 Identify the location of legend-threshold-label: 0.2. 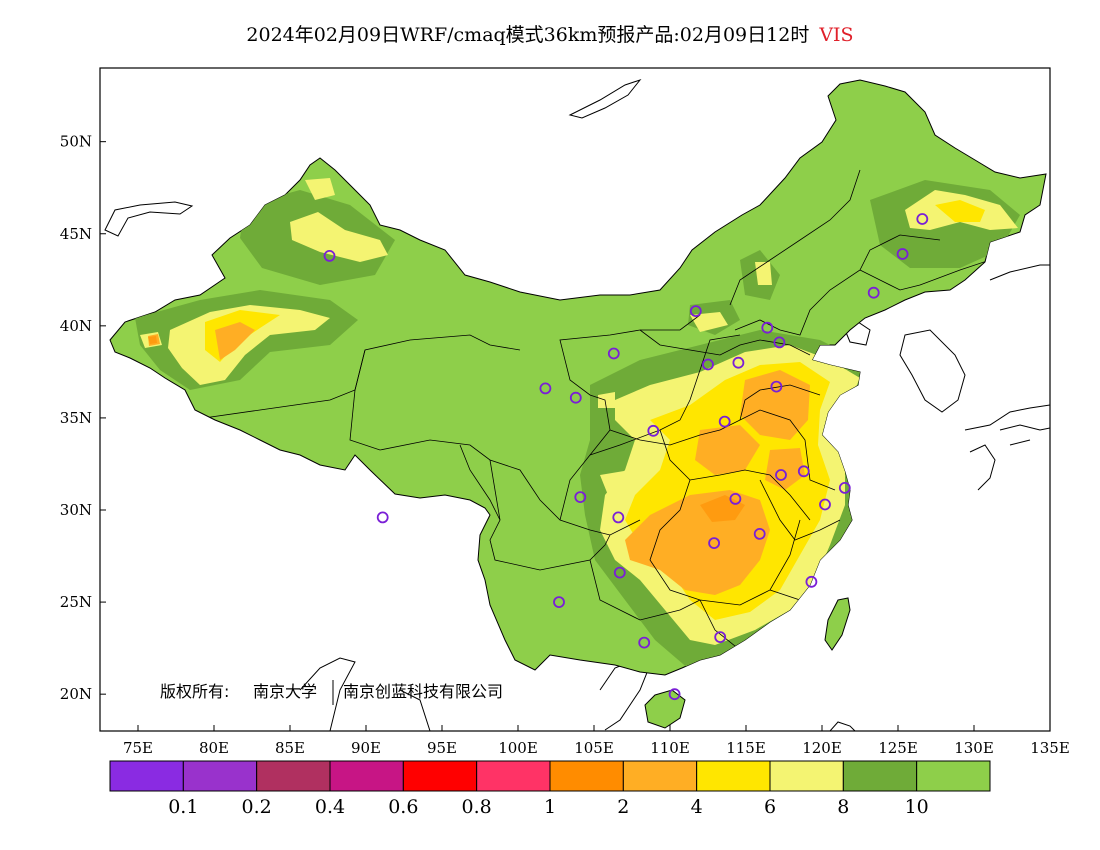
(257, 807).